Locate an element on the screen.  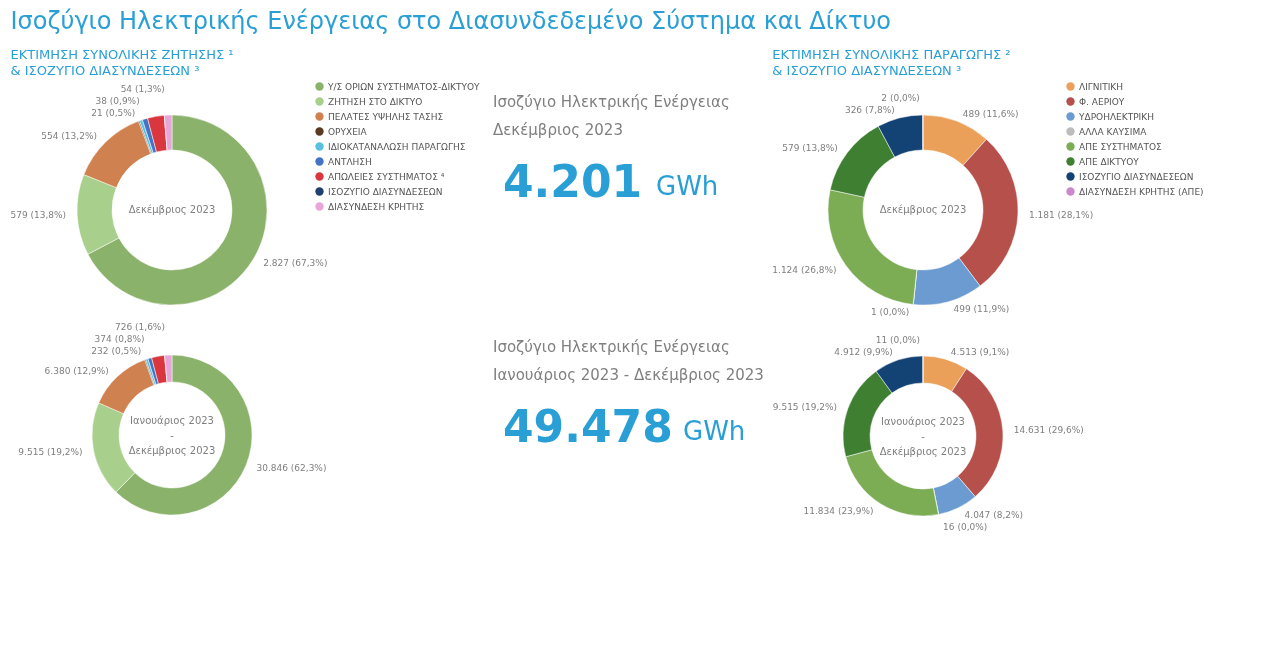
data-label: 30.846 (62,3%) is located at coordinates (291, 468).